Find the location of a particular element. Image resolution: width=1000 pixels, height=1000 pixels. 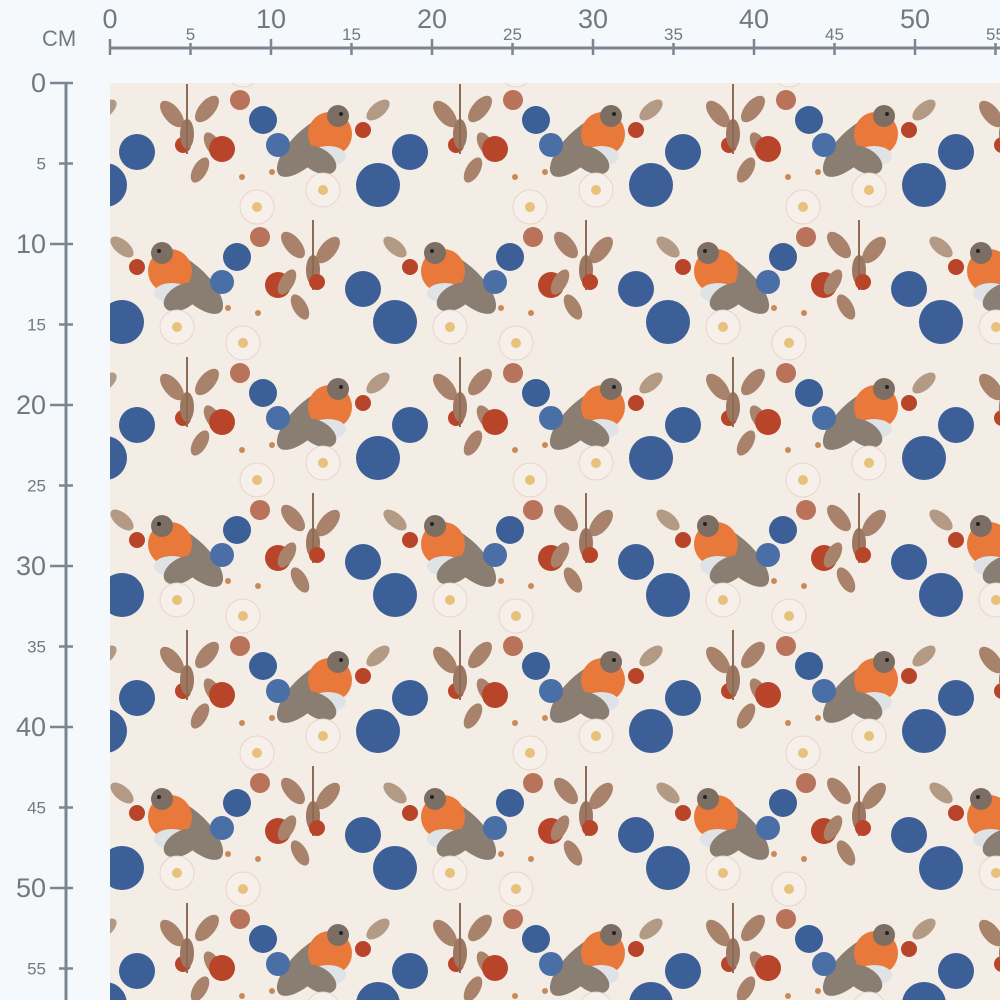

horizontal-ruler: 0 10 20 30 40 50 5 15 25 35 45 55 is located at coordinates (551, 29).